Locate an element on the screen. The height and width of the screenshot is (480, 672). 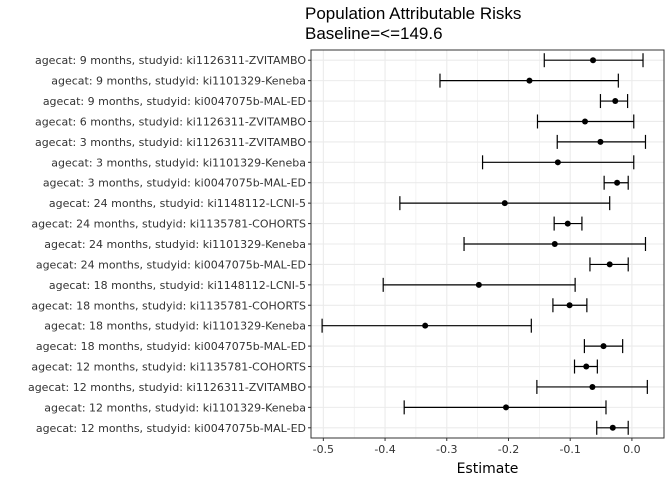
chart-subtitle: Baseline=<=149.6 is located at coordinates (374, 33).